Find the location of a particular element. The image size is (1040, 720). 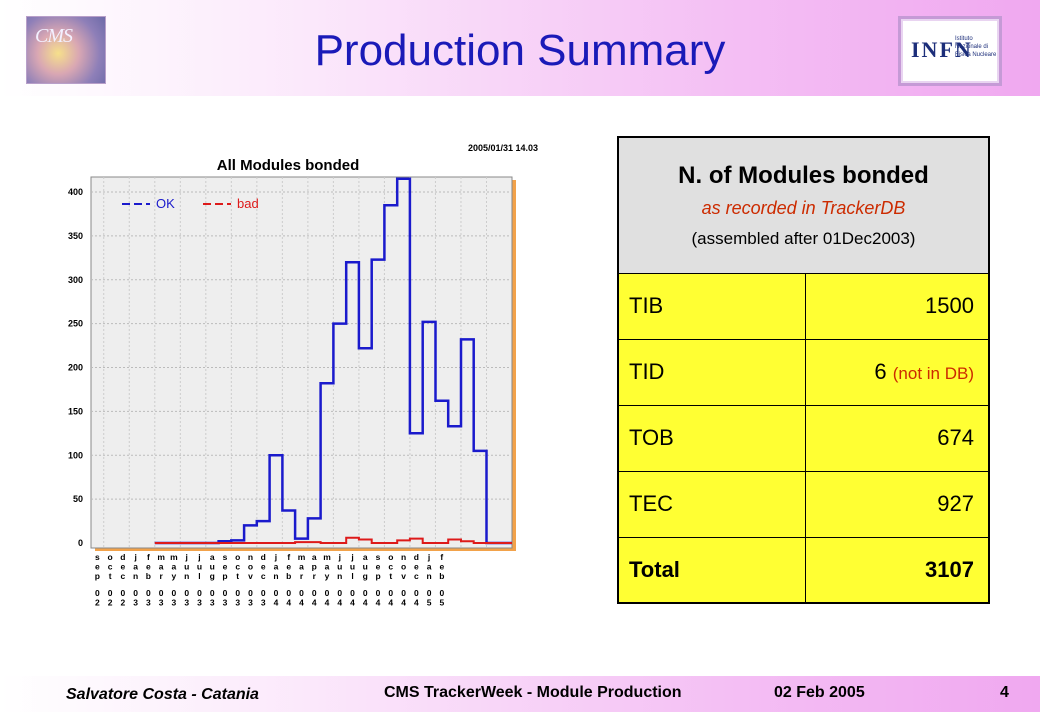

legend-label-ok: OK is located at coordinates (165, 203).